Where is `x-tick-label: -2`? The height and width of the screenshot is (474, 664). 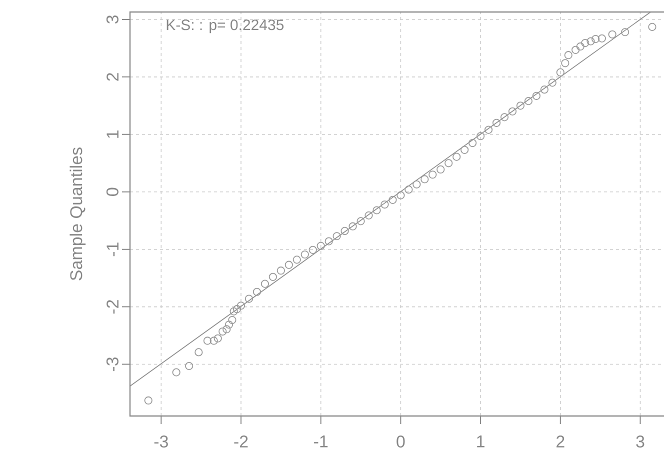 x-tick-label: -2 is located at coordinates (241, 442).